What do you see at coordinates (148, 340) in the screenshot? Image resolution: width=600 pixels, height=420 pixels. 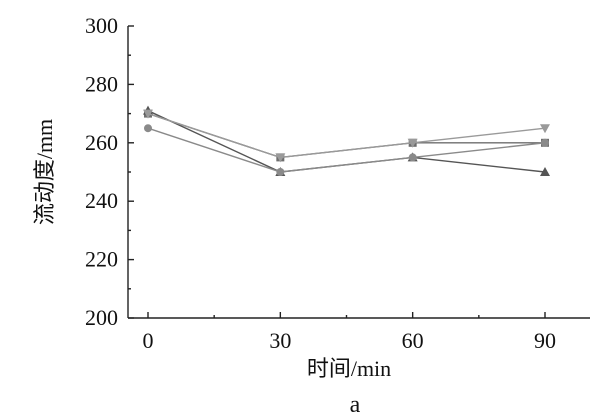 I see `x-tick-label: 0` at bounding box center [148, 340].